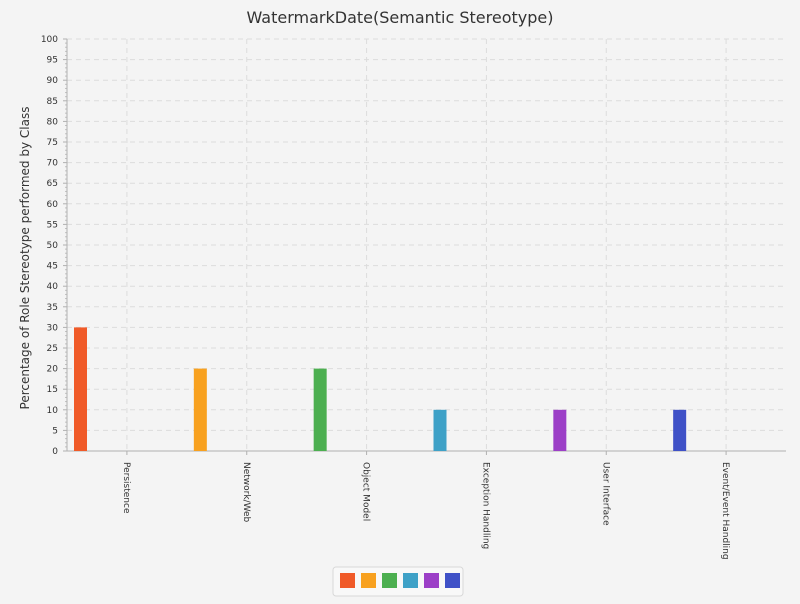 The image size is (800, 604). I want to click on y-tick-label: 60, so click(53, 205).